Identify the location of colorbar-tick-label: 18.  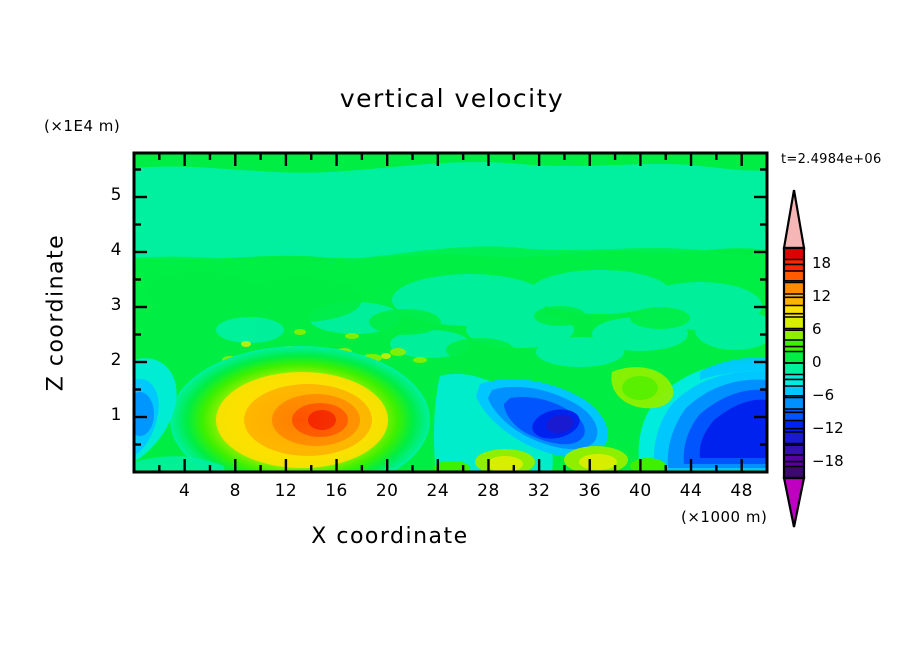
(822, 263).